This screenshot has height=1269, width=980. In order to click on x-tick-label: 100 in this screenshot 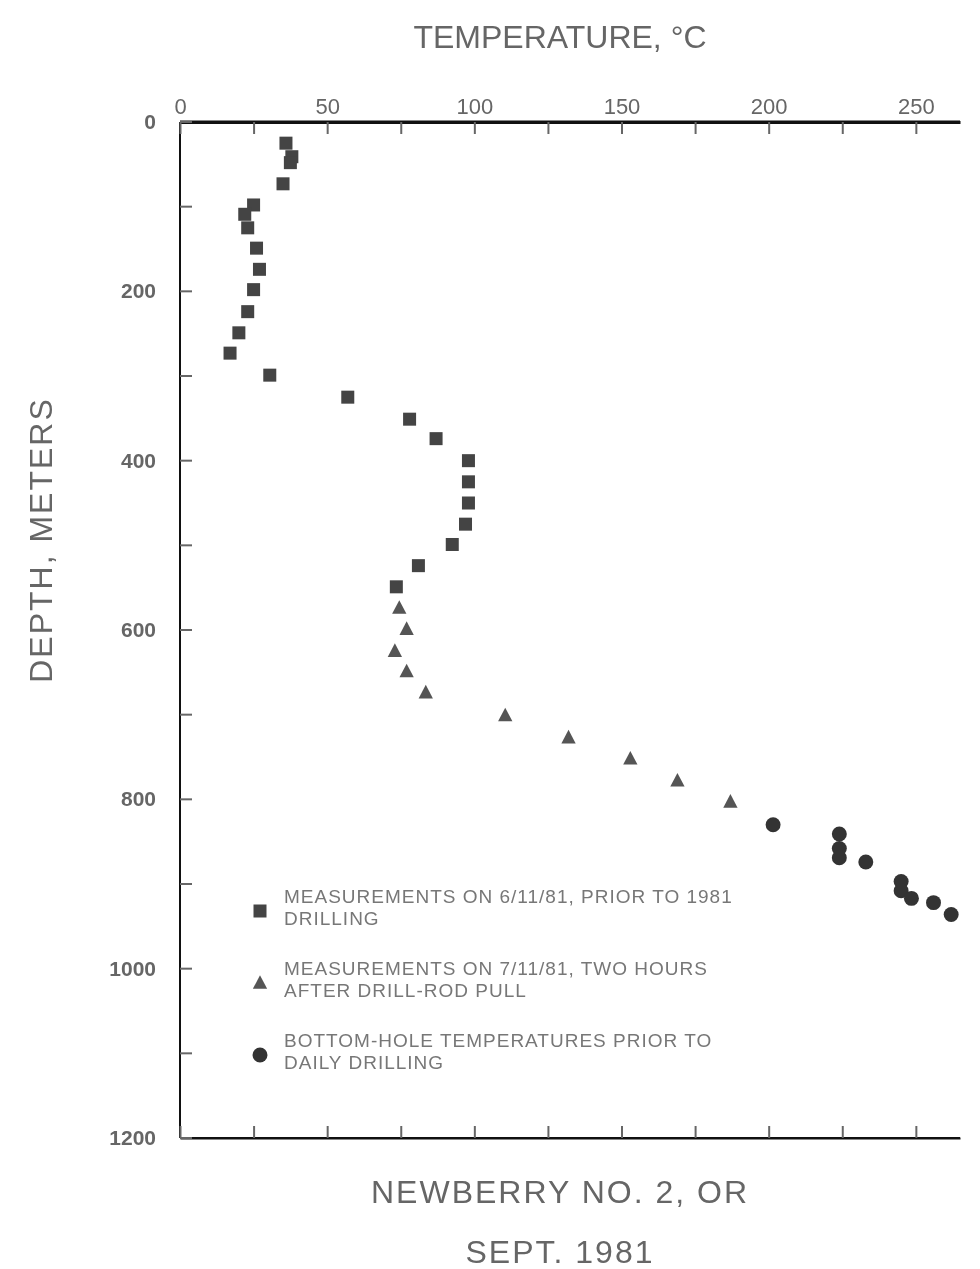, I will do `click(475, 106)`.